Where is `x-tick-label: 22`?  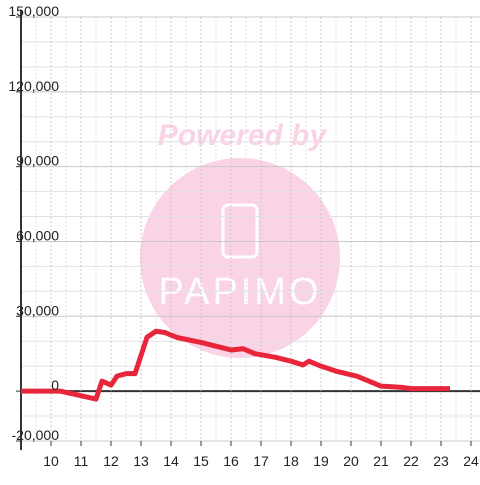
x-tick-label: 22 is located at coordinates (411, 461).